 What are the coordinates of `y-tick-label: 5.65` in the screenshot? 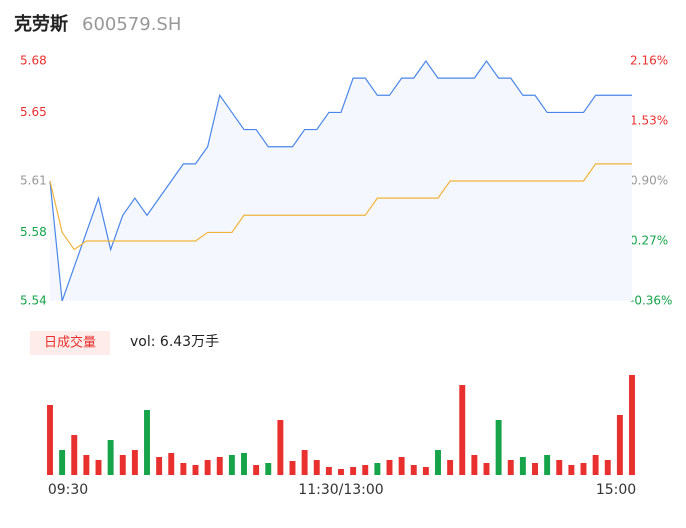 It's located at (33, 112).